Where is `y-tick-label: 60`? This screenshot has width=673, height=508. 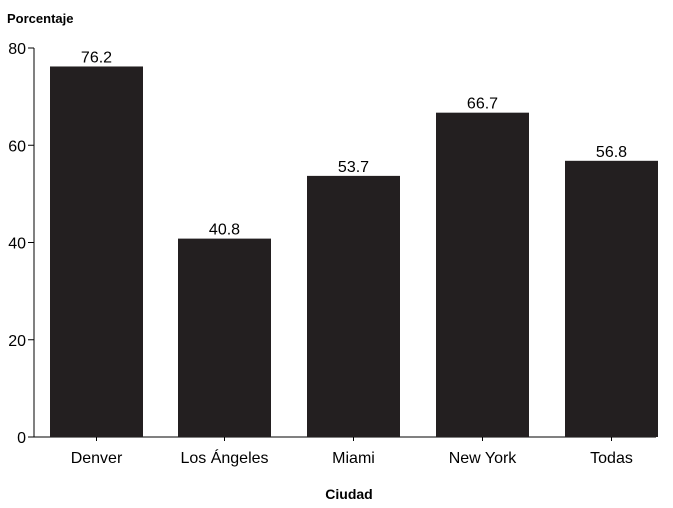 y-tick-label: 60 is located at coordinates (17, 146).